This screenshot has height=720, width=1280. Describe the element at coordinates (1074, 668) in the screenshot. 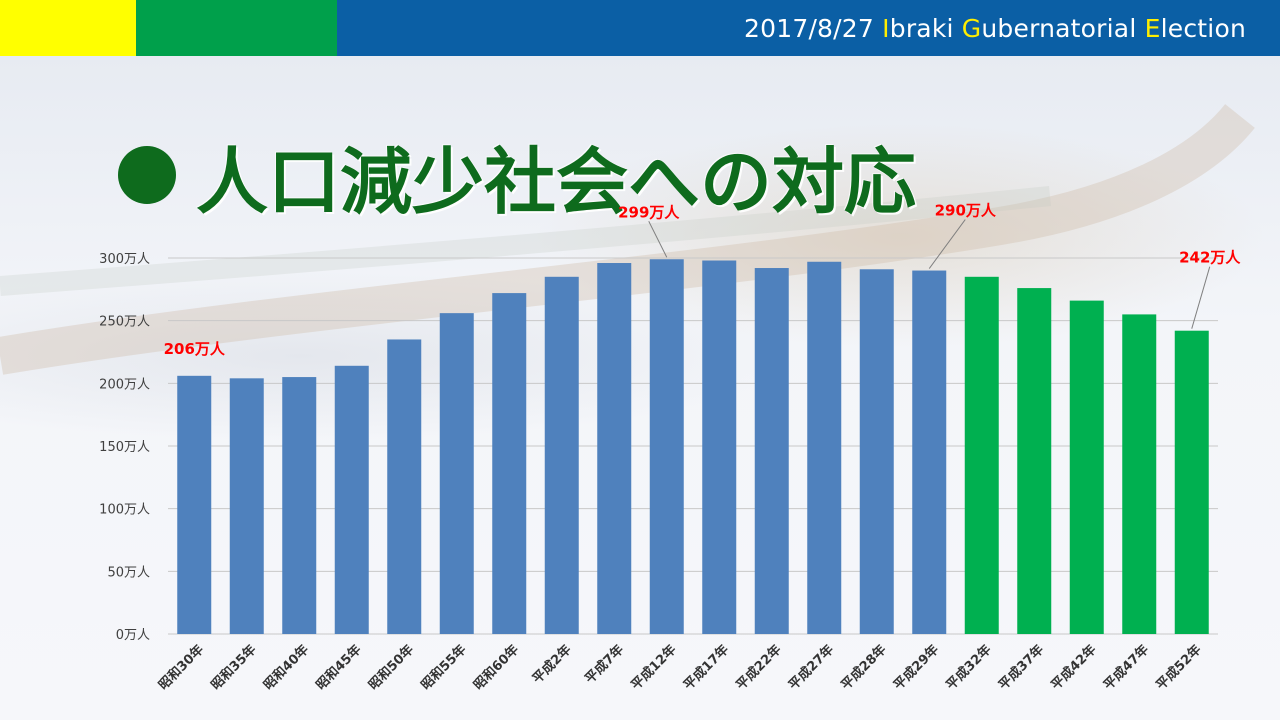

I see `x-tick-label: 平成42年` at that location.